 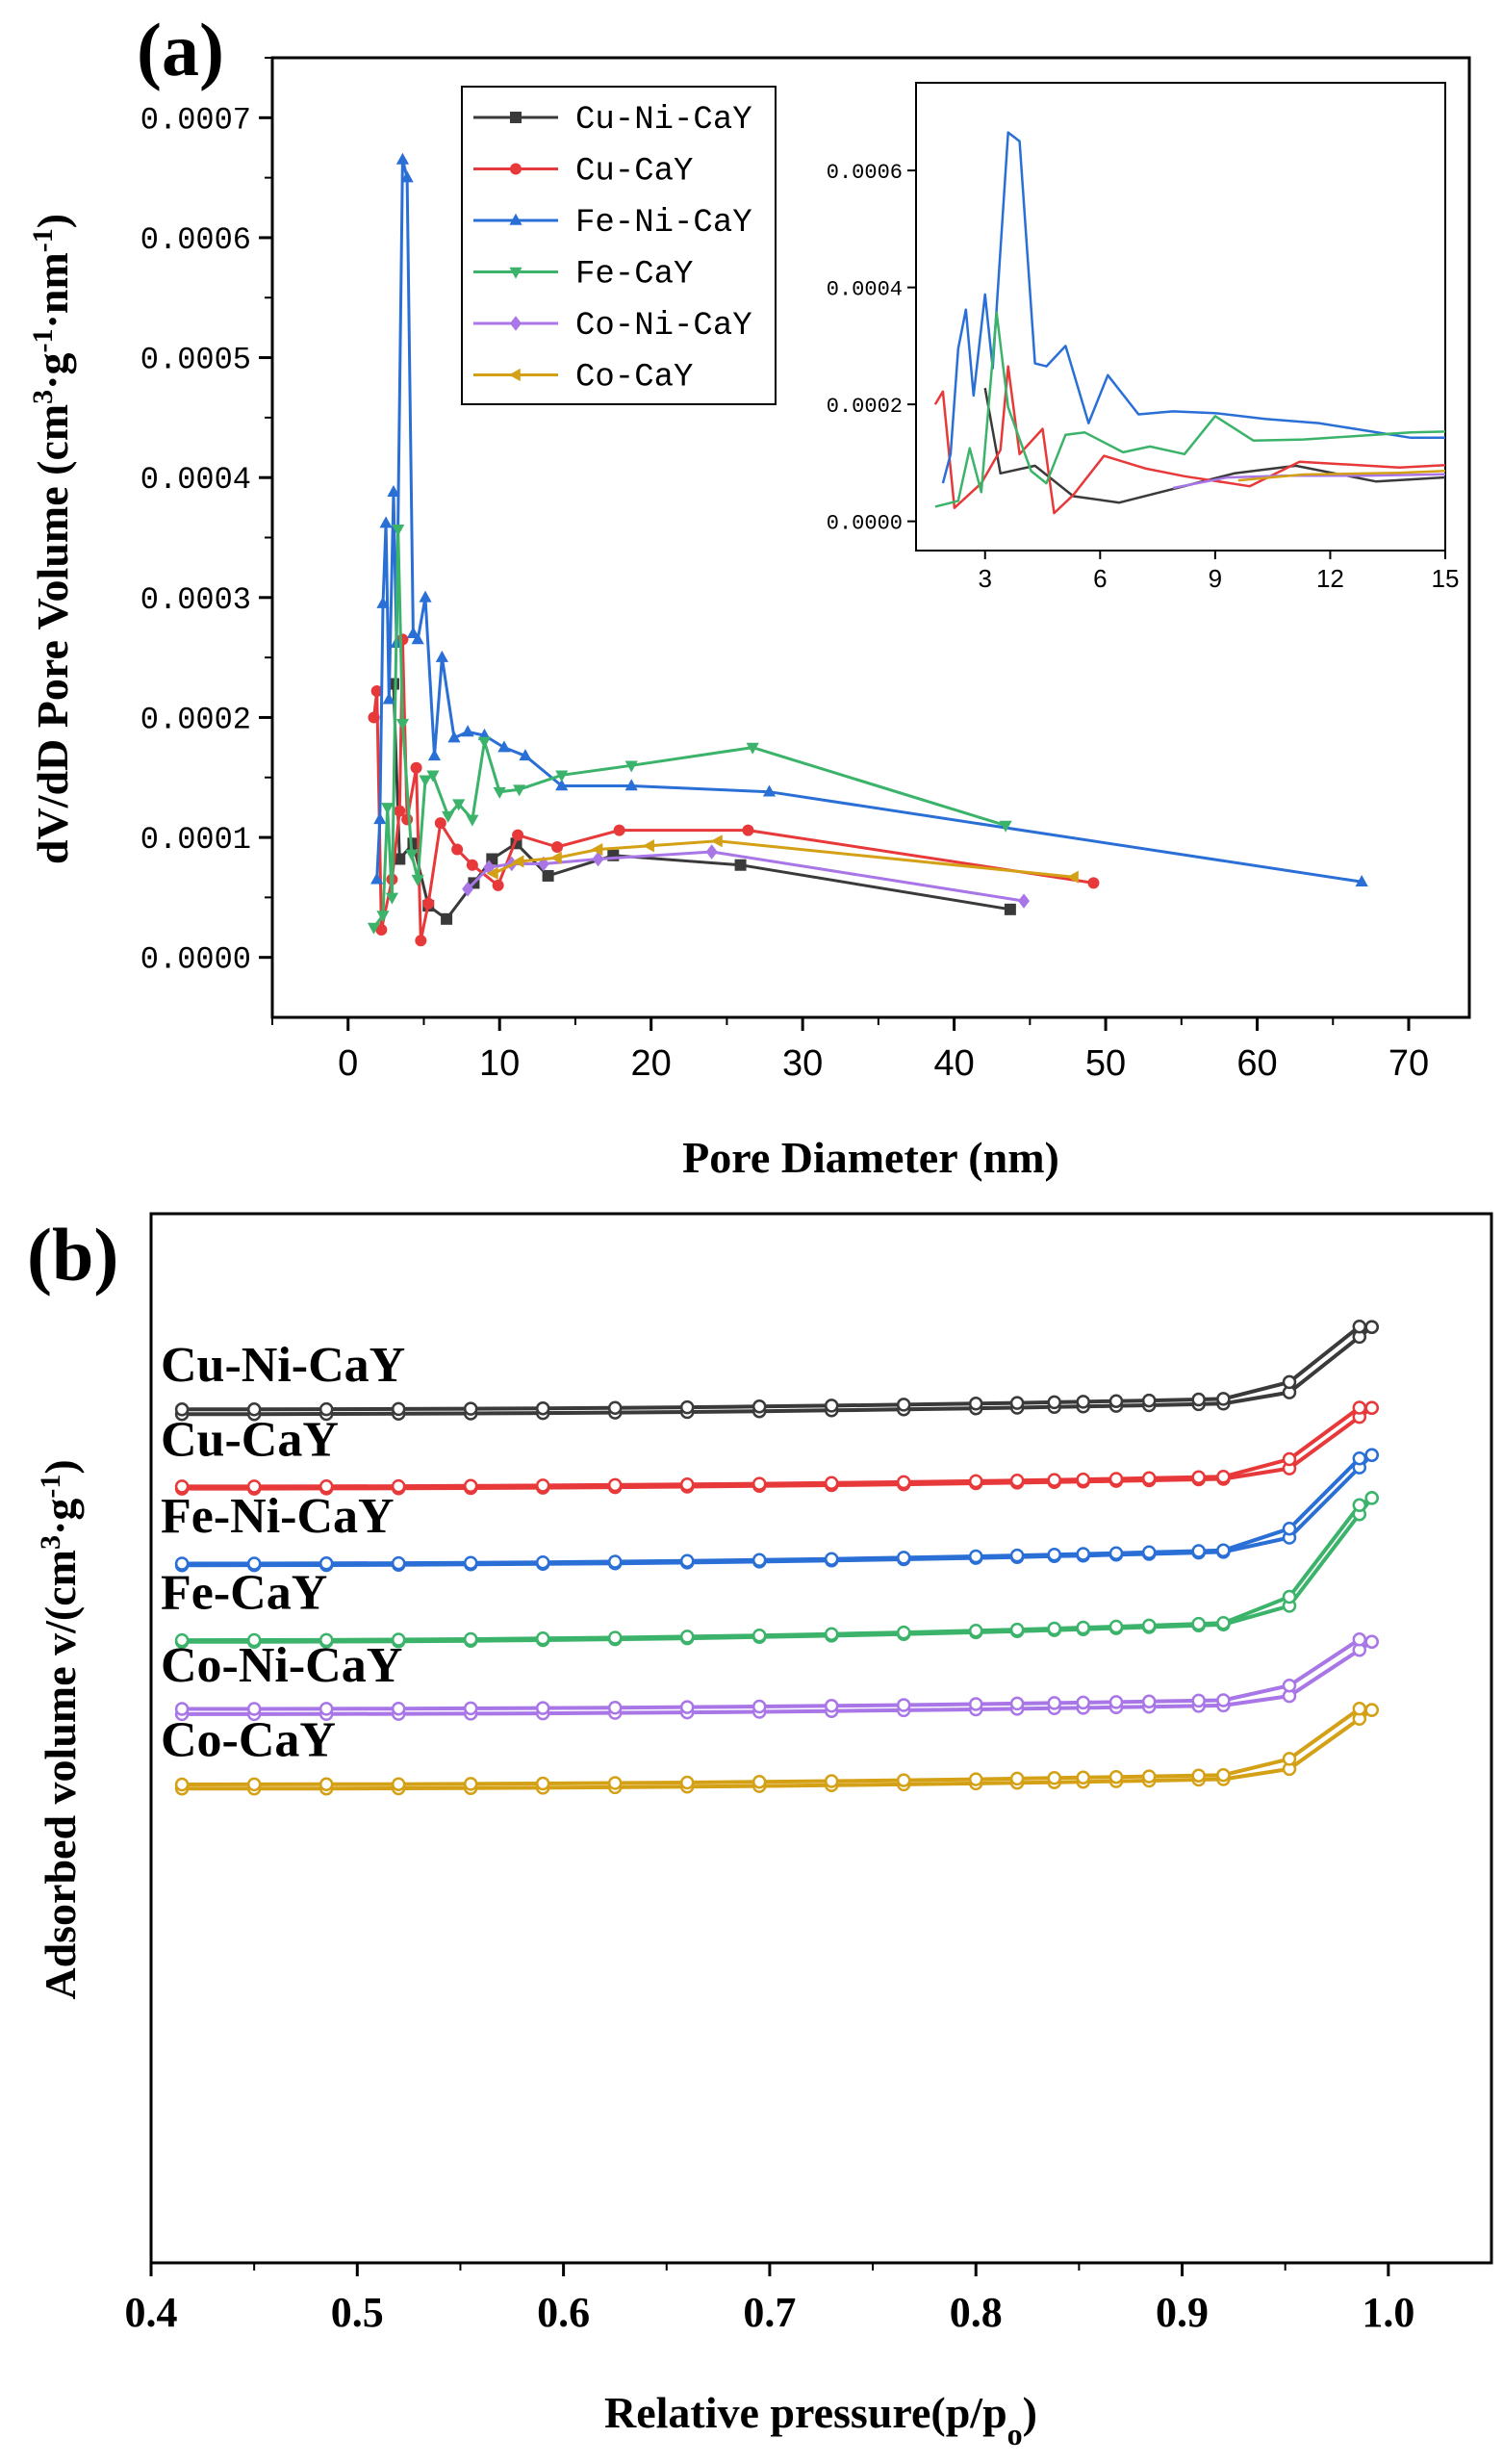 What do you see at coordinates (820, 2419) in the screenshot?
I see `panel-b-xlabel: Relative pressure(p/po)` at bounding box center [820, 2419].